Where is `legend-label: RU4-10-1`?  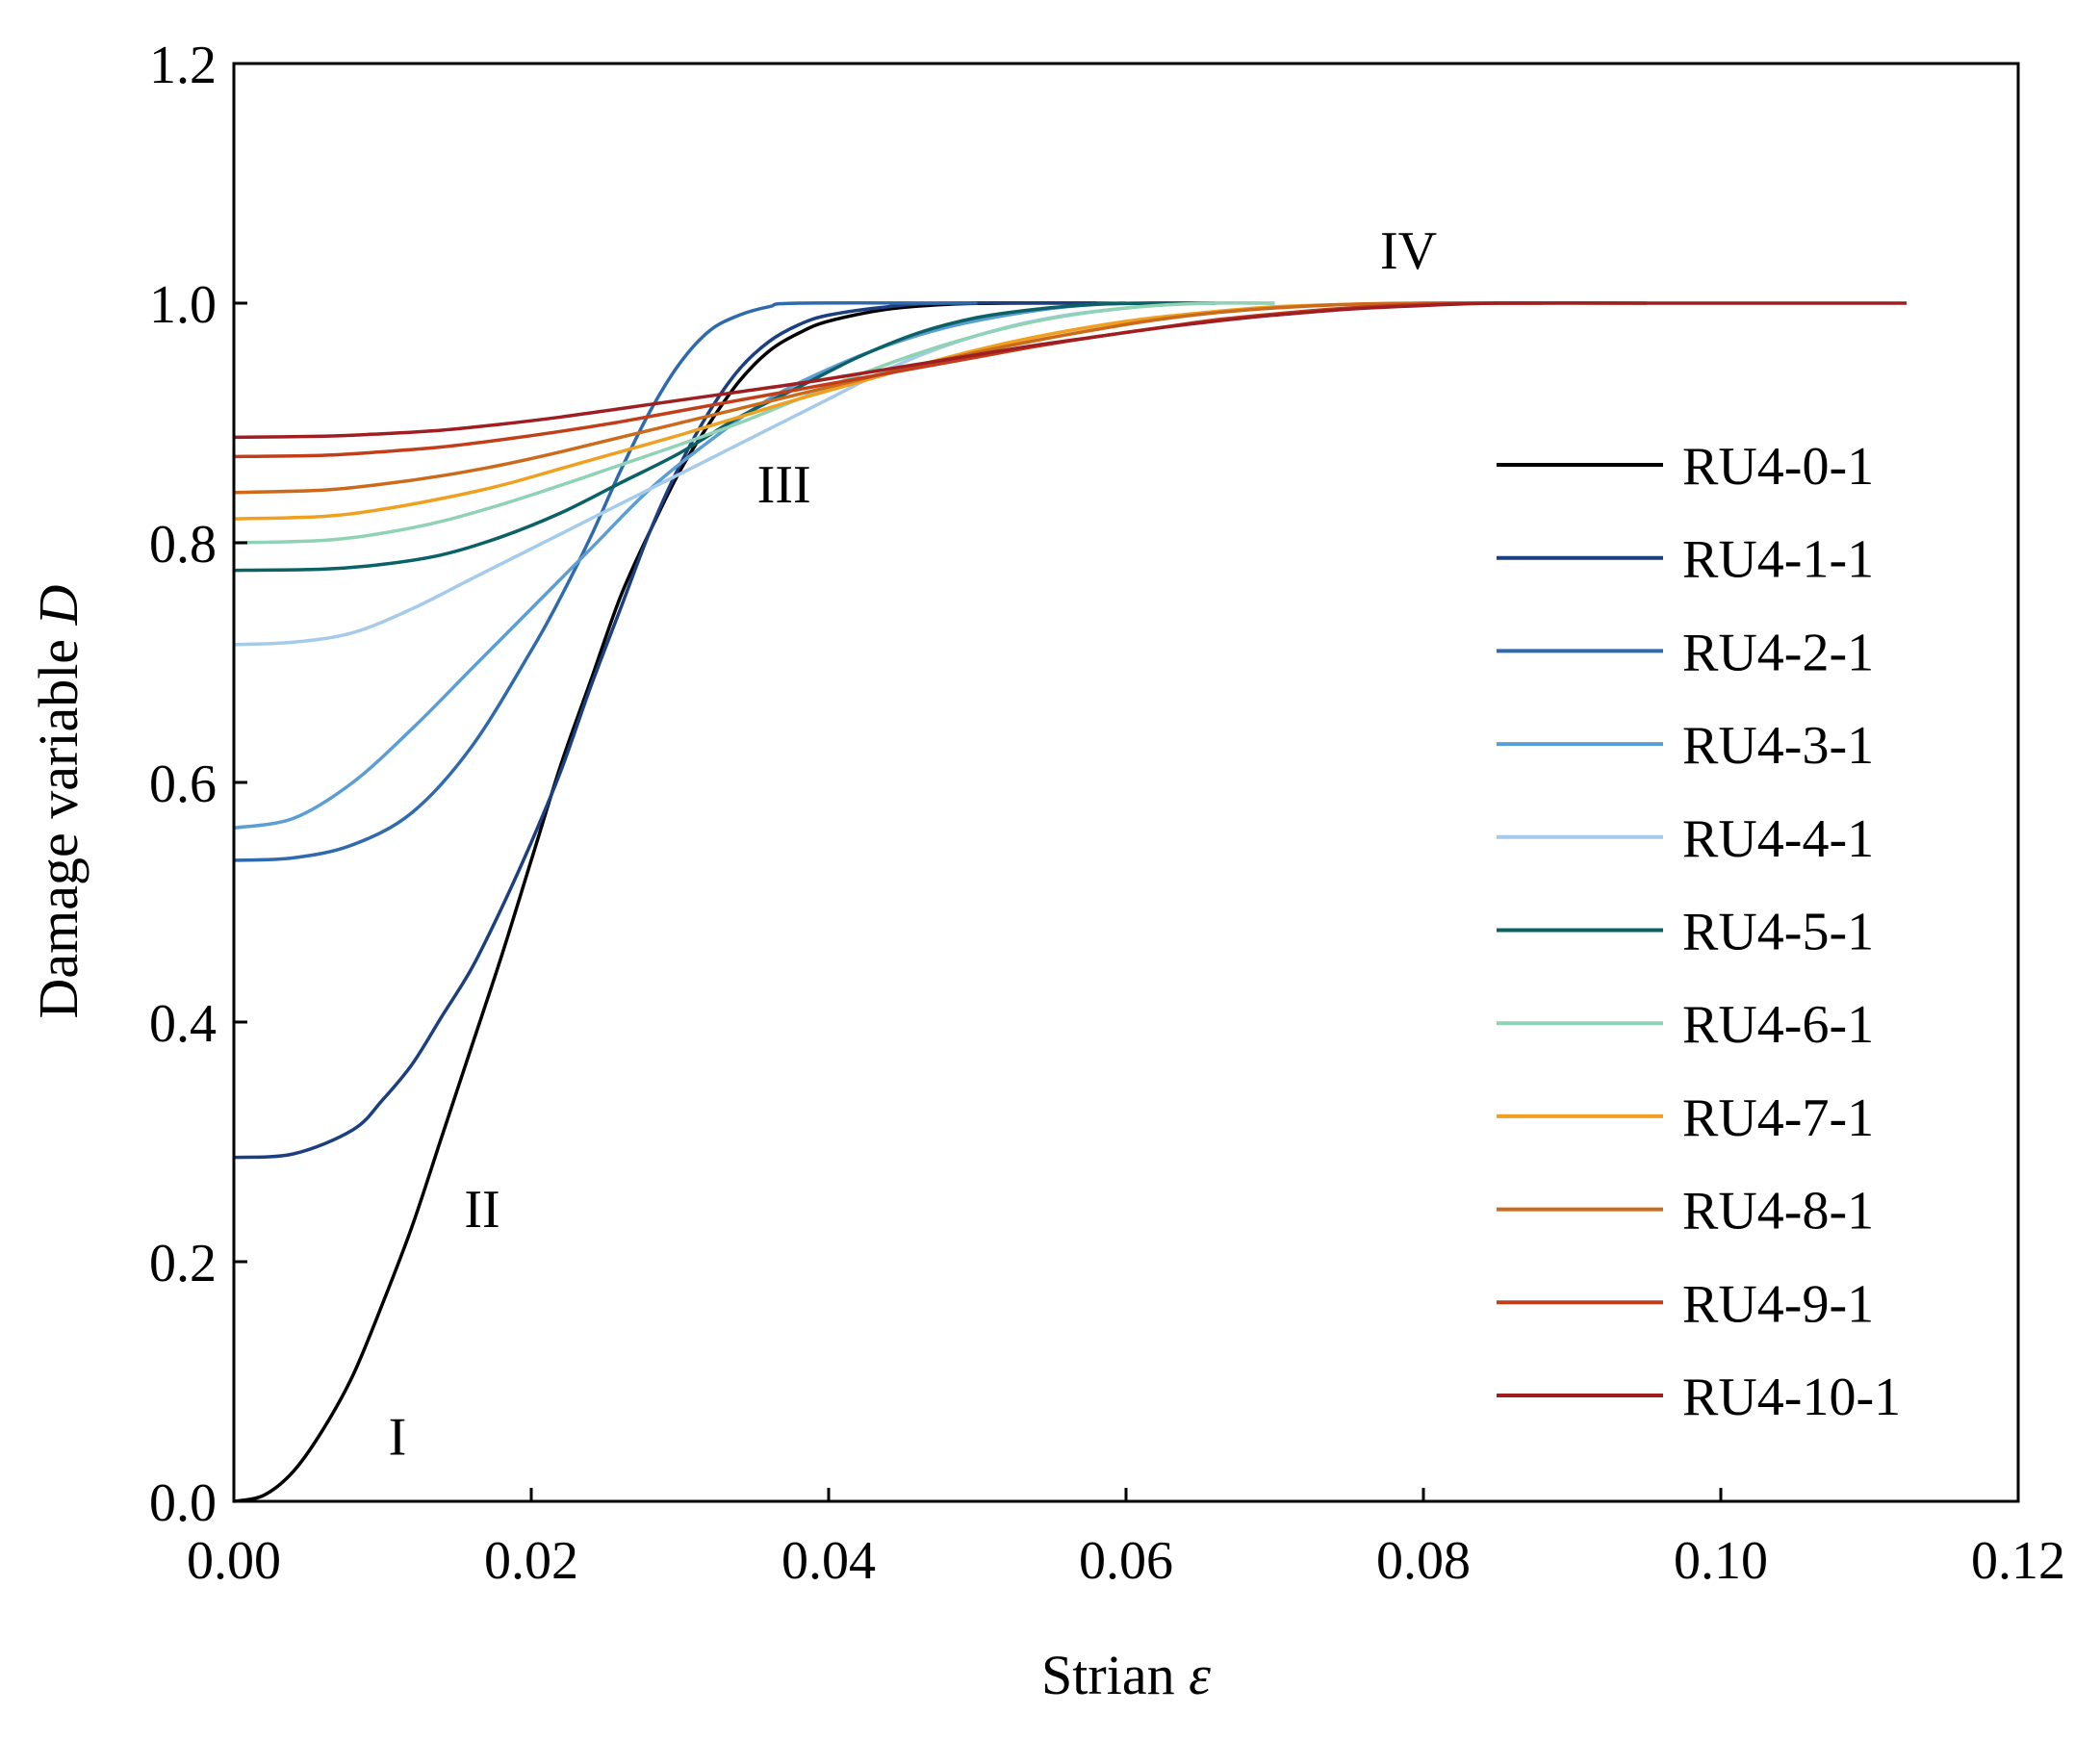
legend-label: RU4-10-1 is located at coordinates (1791, 1397).